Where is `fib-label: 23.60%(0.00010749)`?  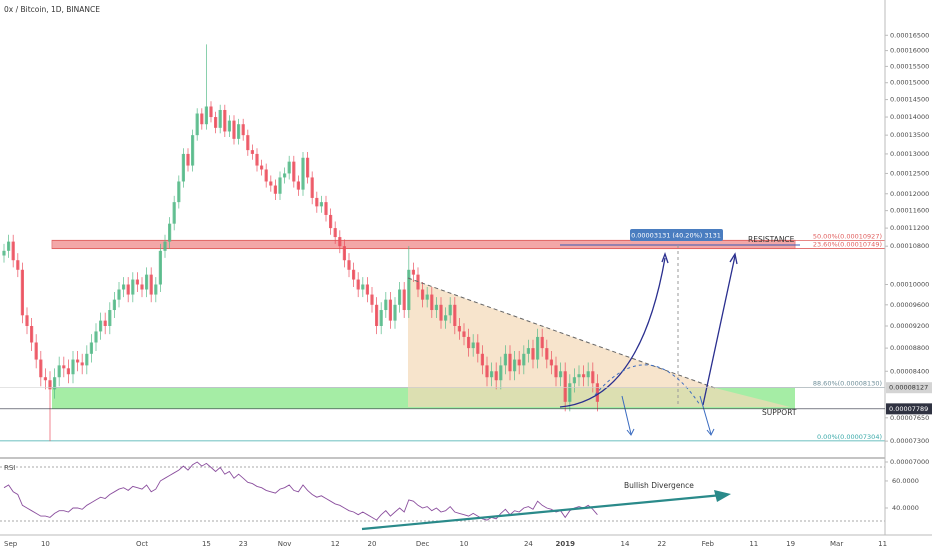
fib-label: 23.60%(0.00010749) is located at coordinates (847, 245).